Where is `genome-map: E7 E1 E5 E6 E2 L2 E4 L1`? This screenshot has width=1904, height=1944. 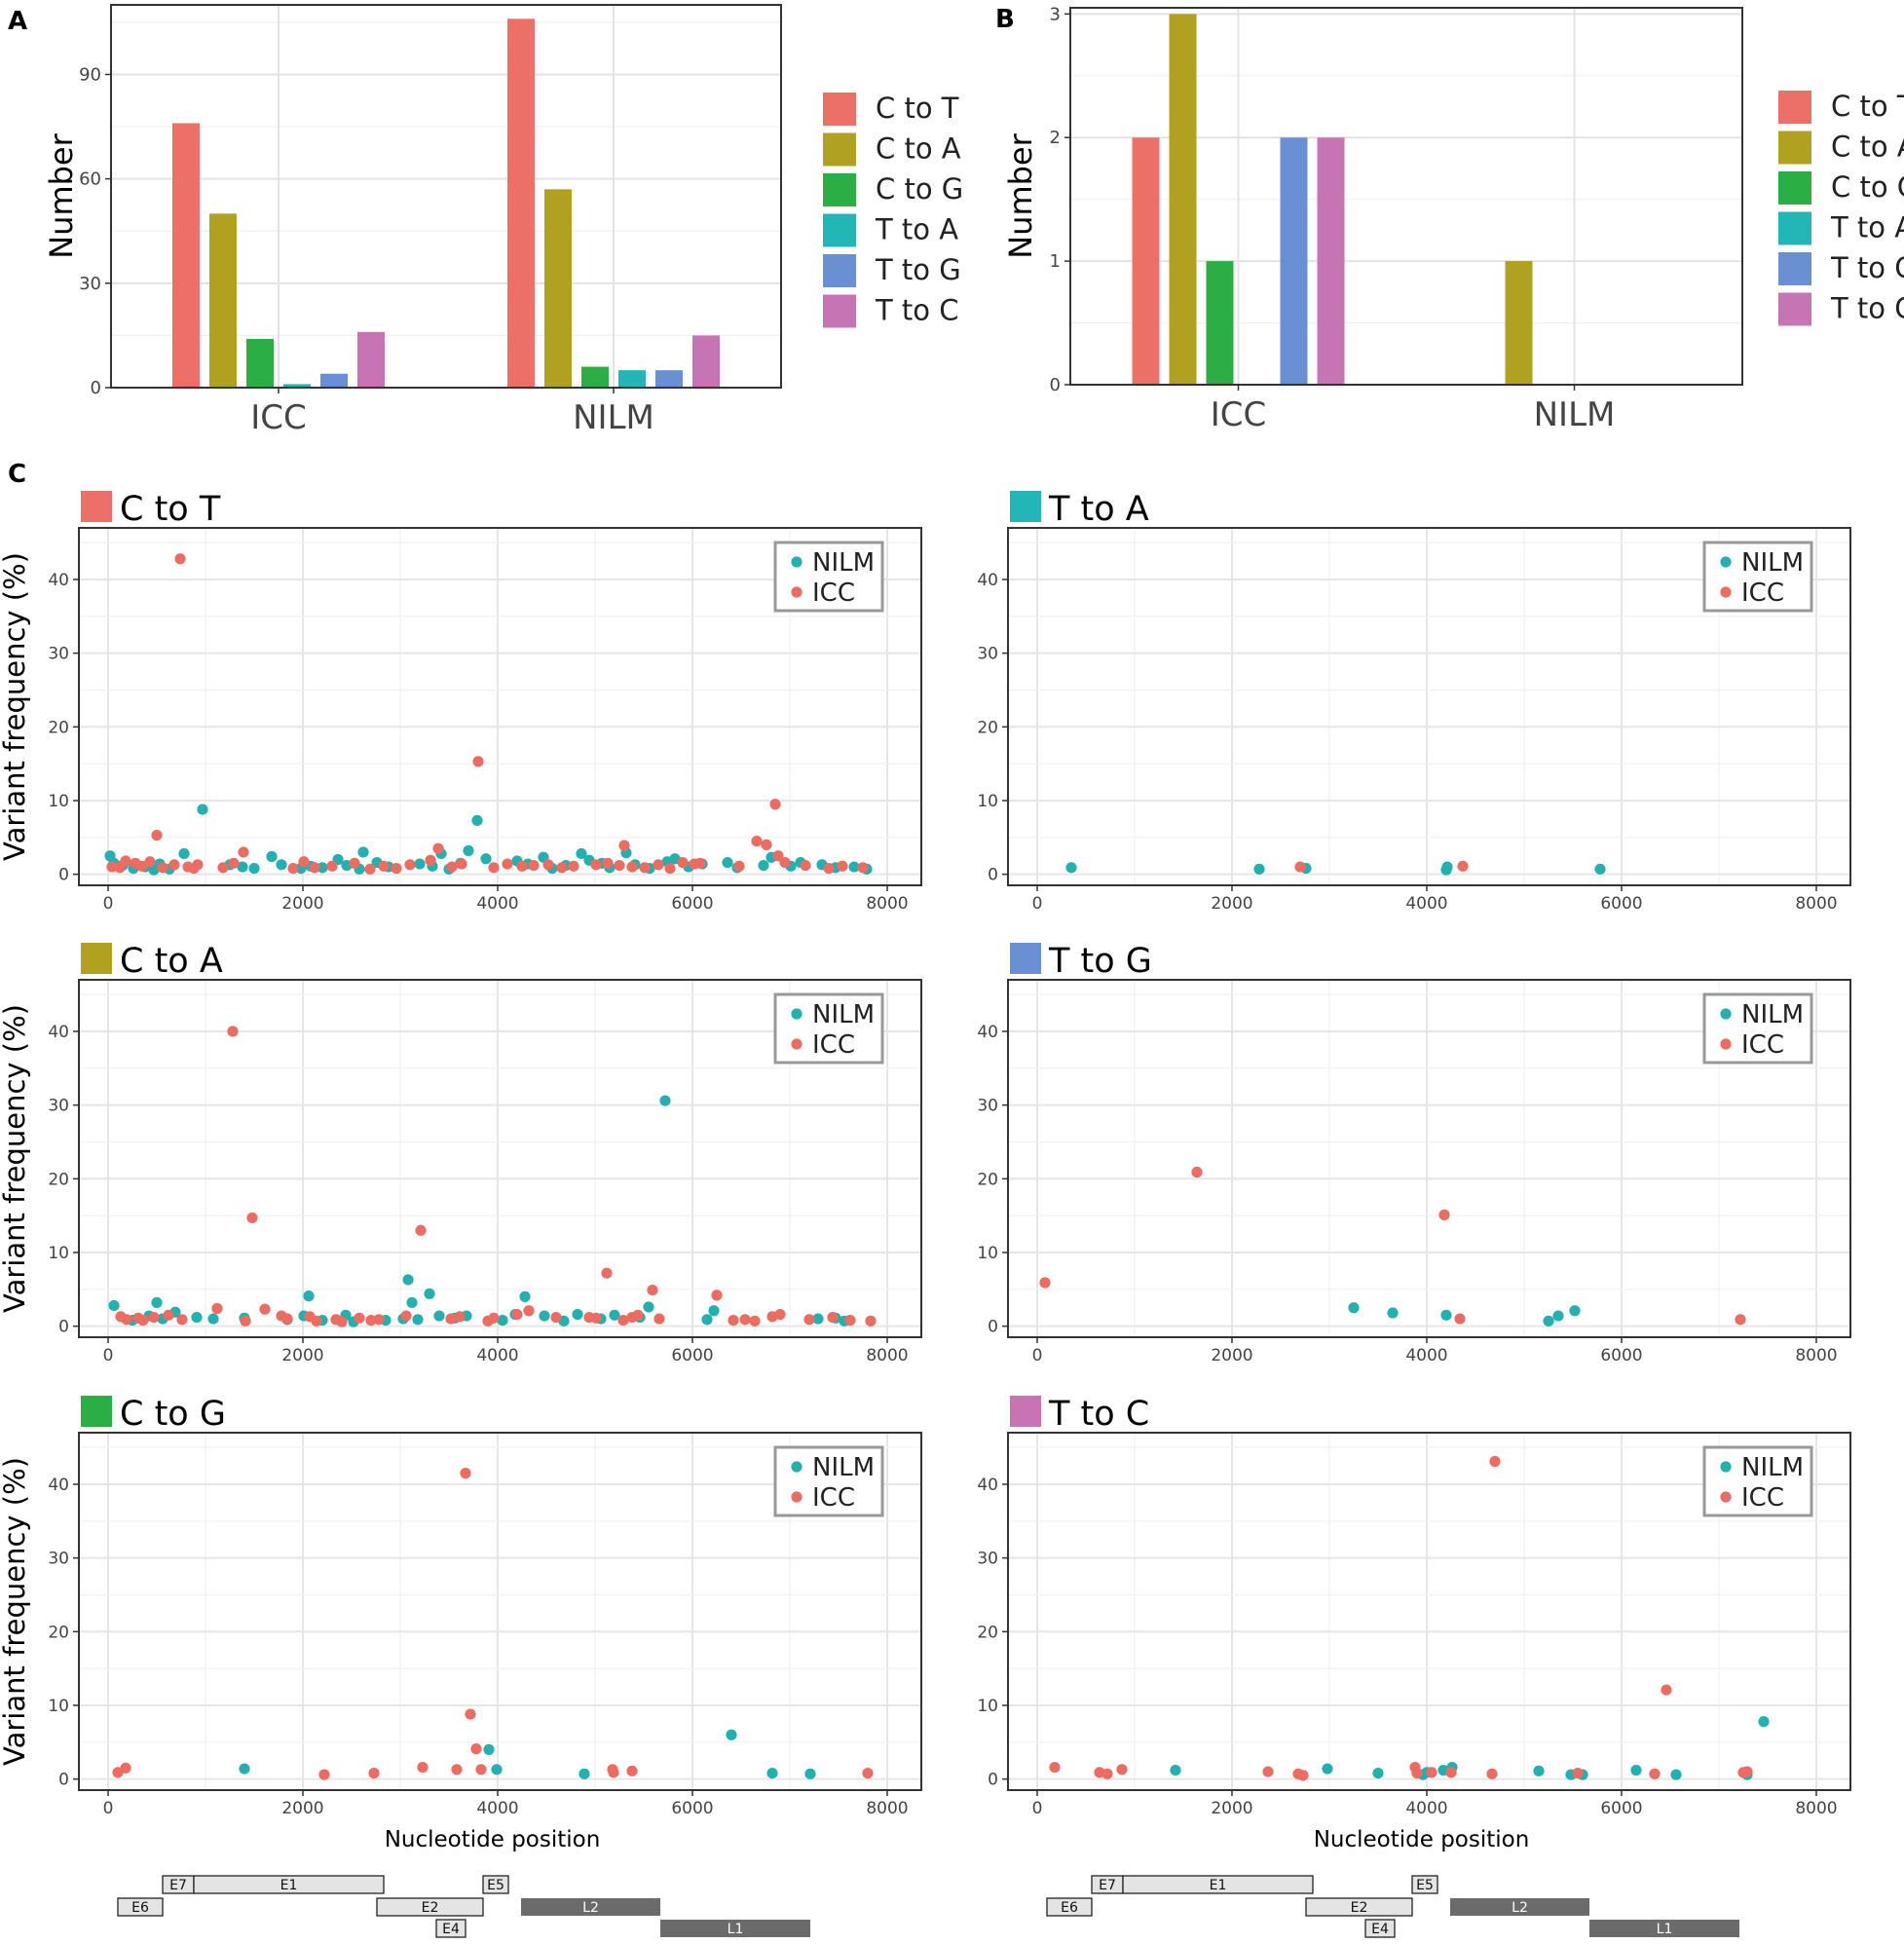
genome-map: E7 E1 E5 E6 E2 L2 E4 L1 is located at coordinates (463, 1907).